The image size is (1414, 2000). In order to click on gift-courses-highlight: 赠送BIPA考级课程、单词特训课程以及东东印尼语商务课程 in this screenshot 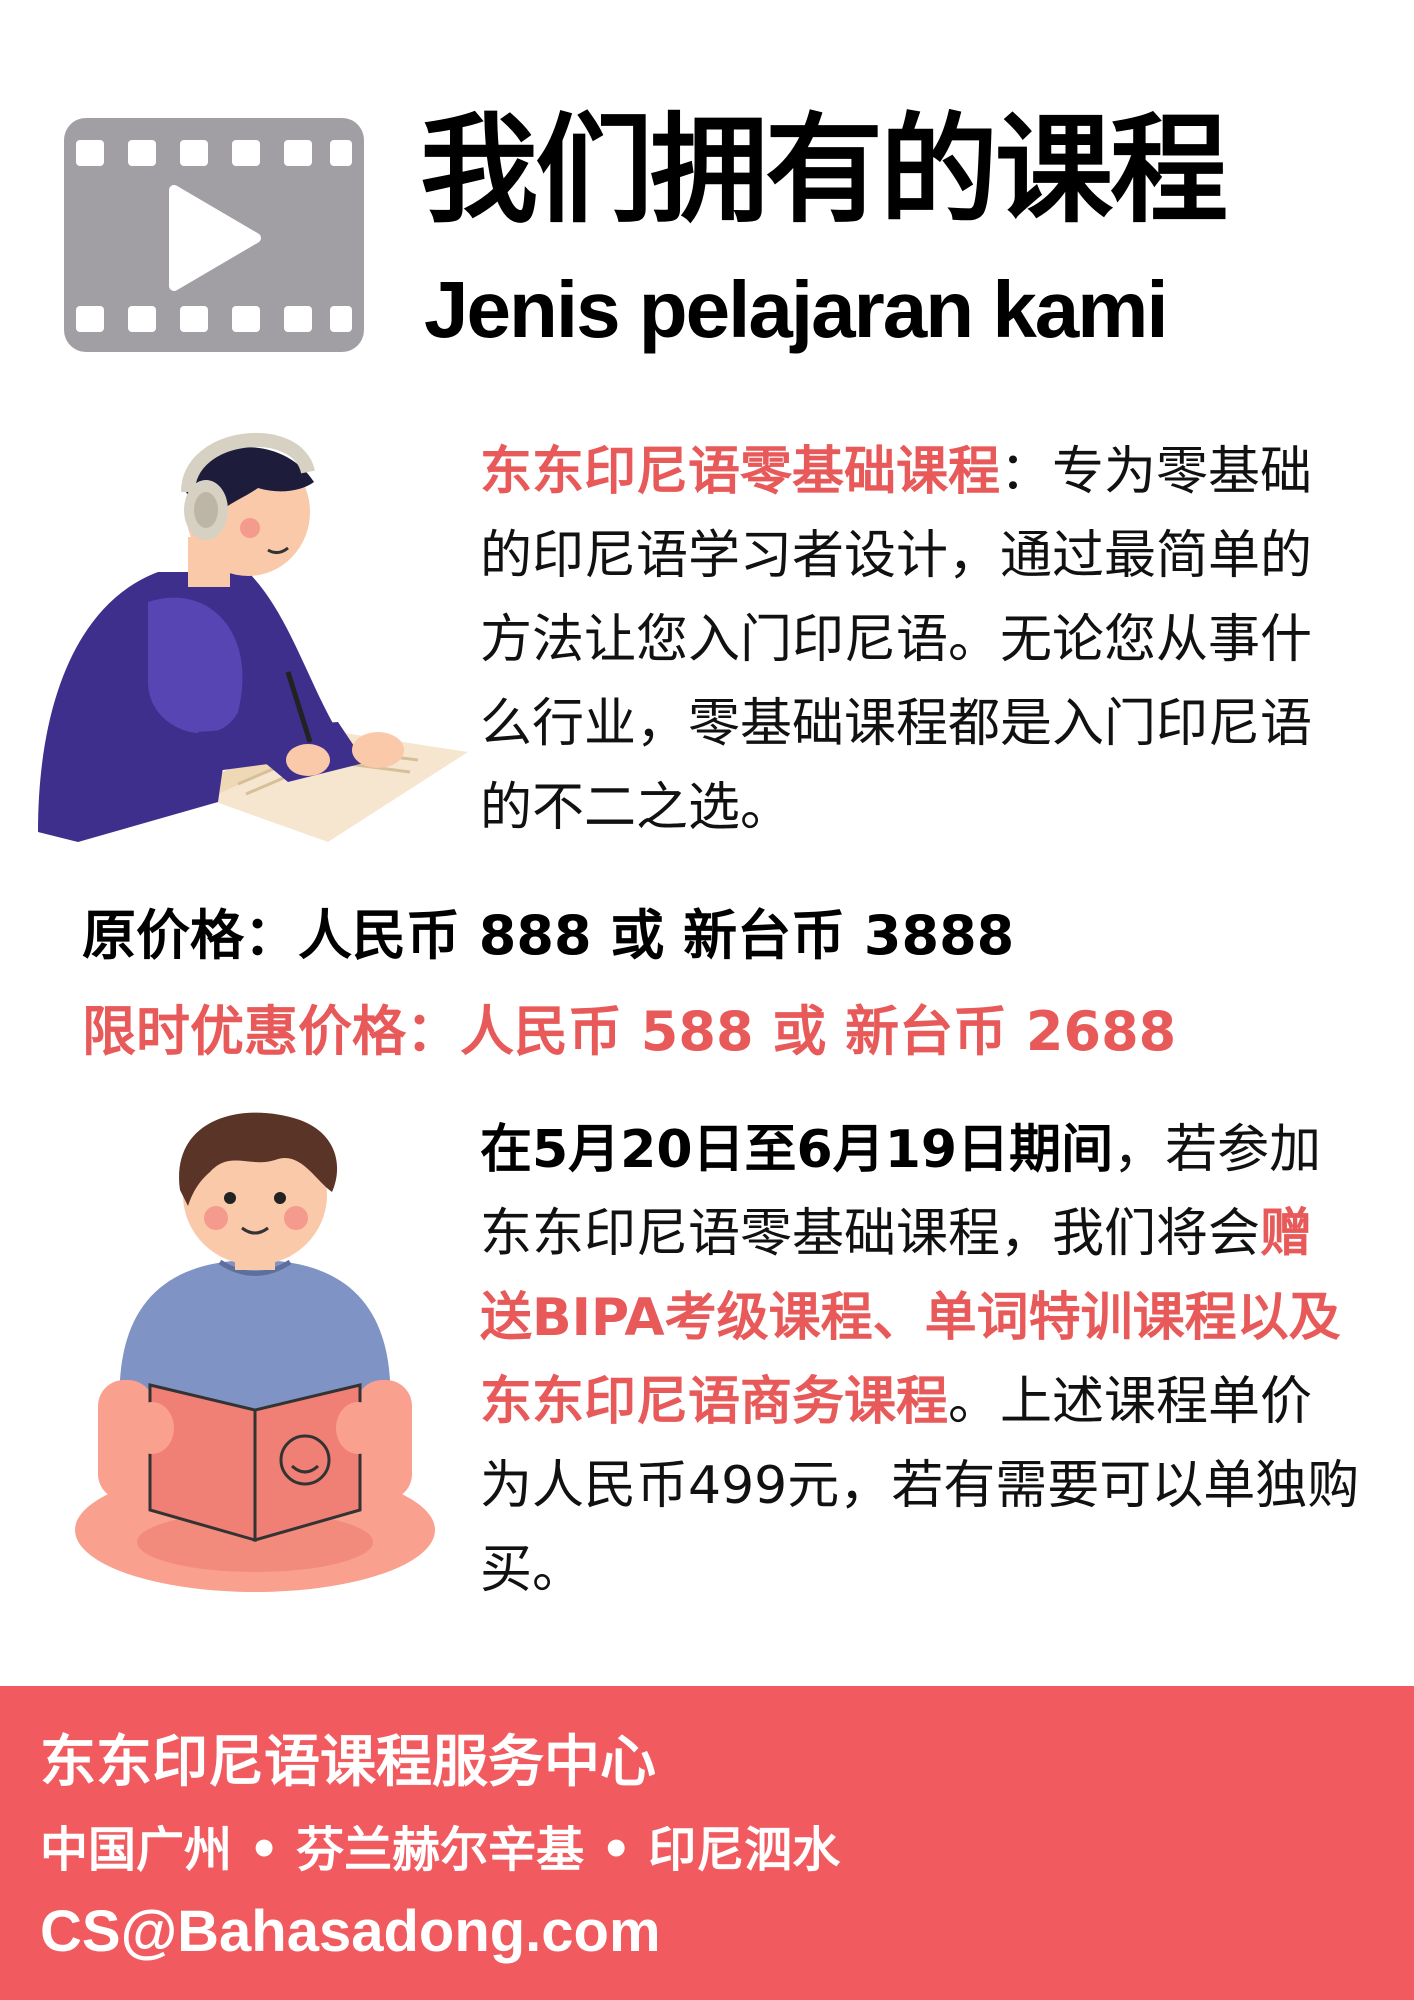, I will do `click(910, 1318)`.